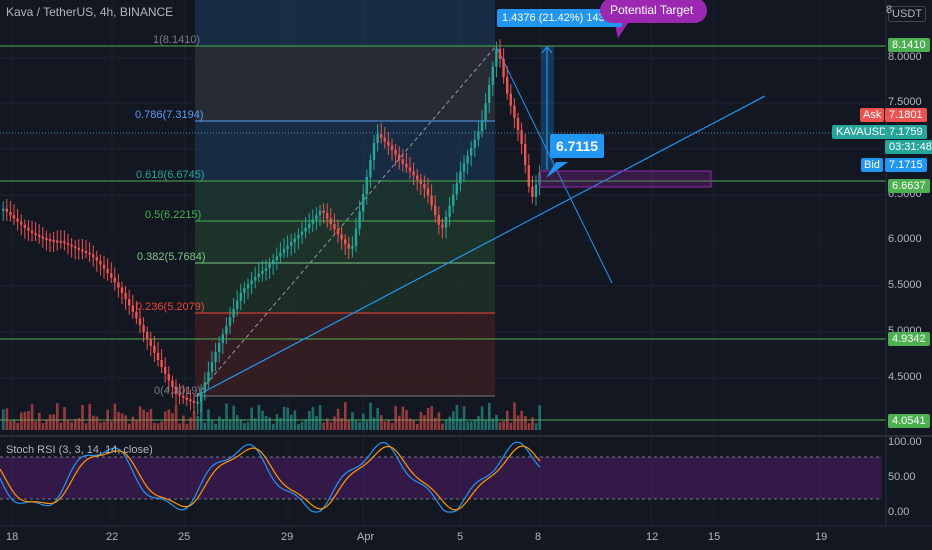 Image resolution: width=932 pixels, height=550 pixels. What do you see at coordinates (905, 239) in the screenshot?
I see `price-axis-label: 6.0000` at bounding box center [905, 239].